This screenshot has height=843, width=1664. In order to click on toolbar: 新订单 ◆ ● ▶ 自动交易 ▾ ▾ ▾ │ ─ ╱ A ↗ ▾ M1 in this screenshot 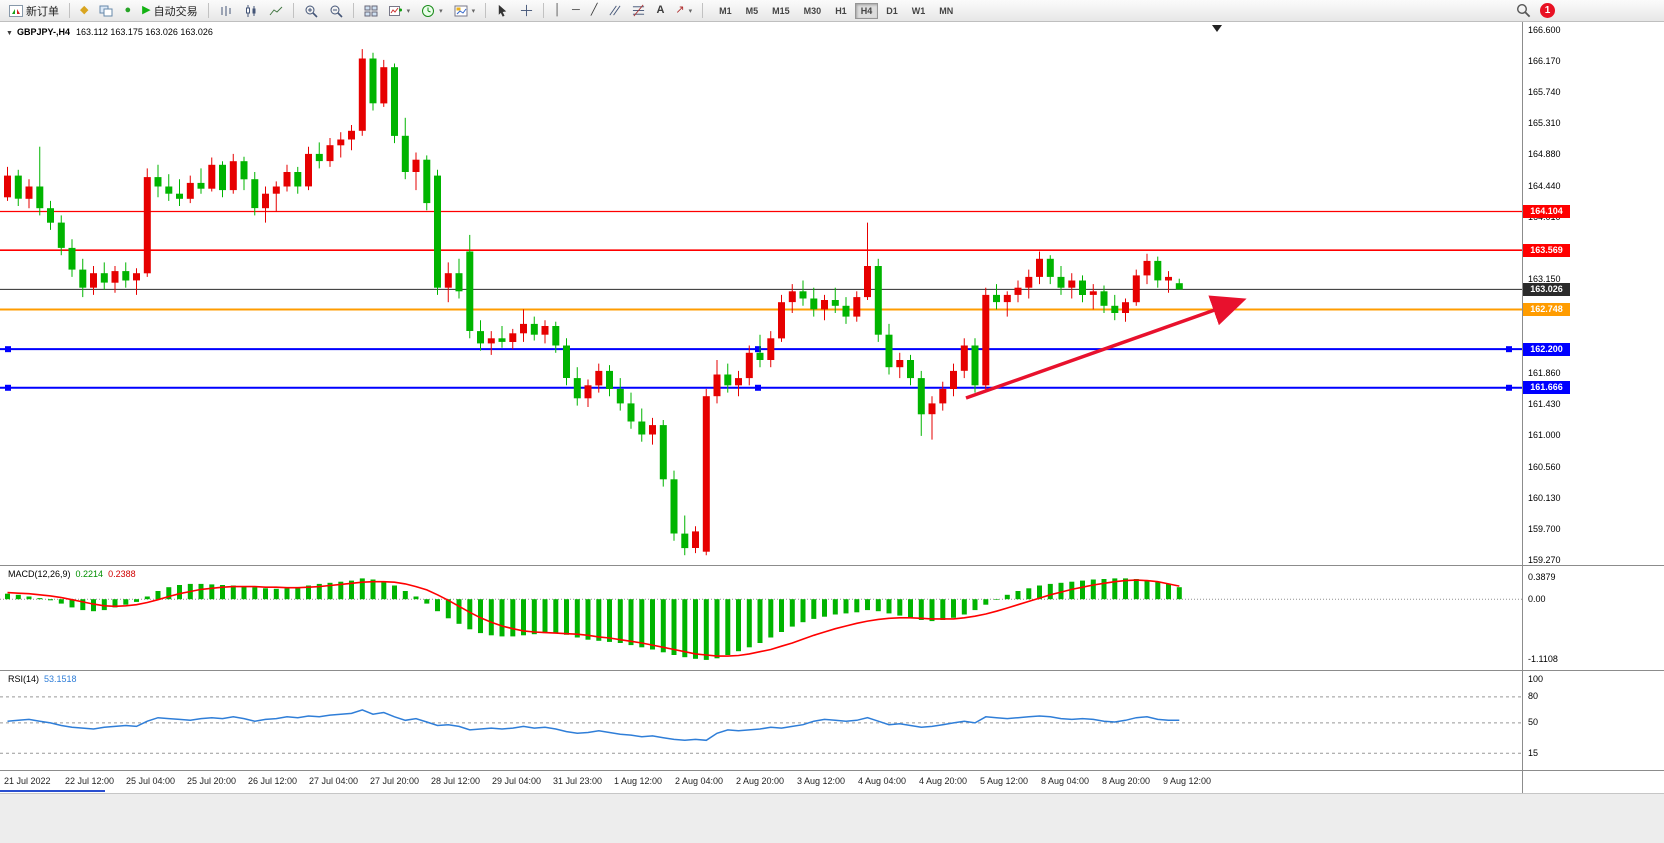, I will do `click(832, 11)`.